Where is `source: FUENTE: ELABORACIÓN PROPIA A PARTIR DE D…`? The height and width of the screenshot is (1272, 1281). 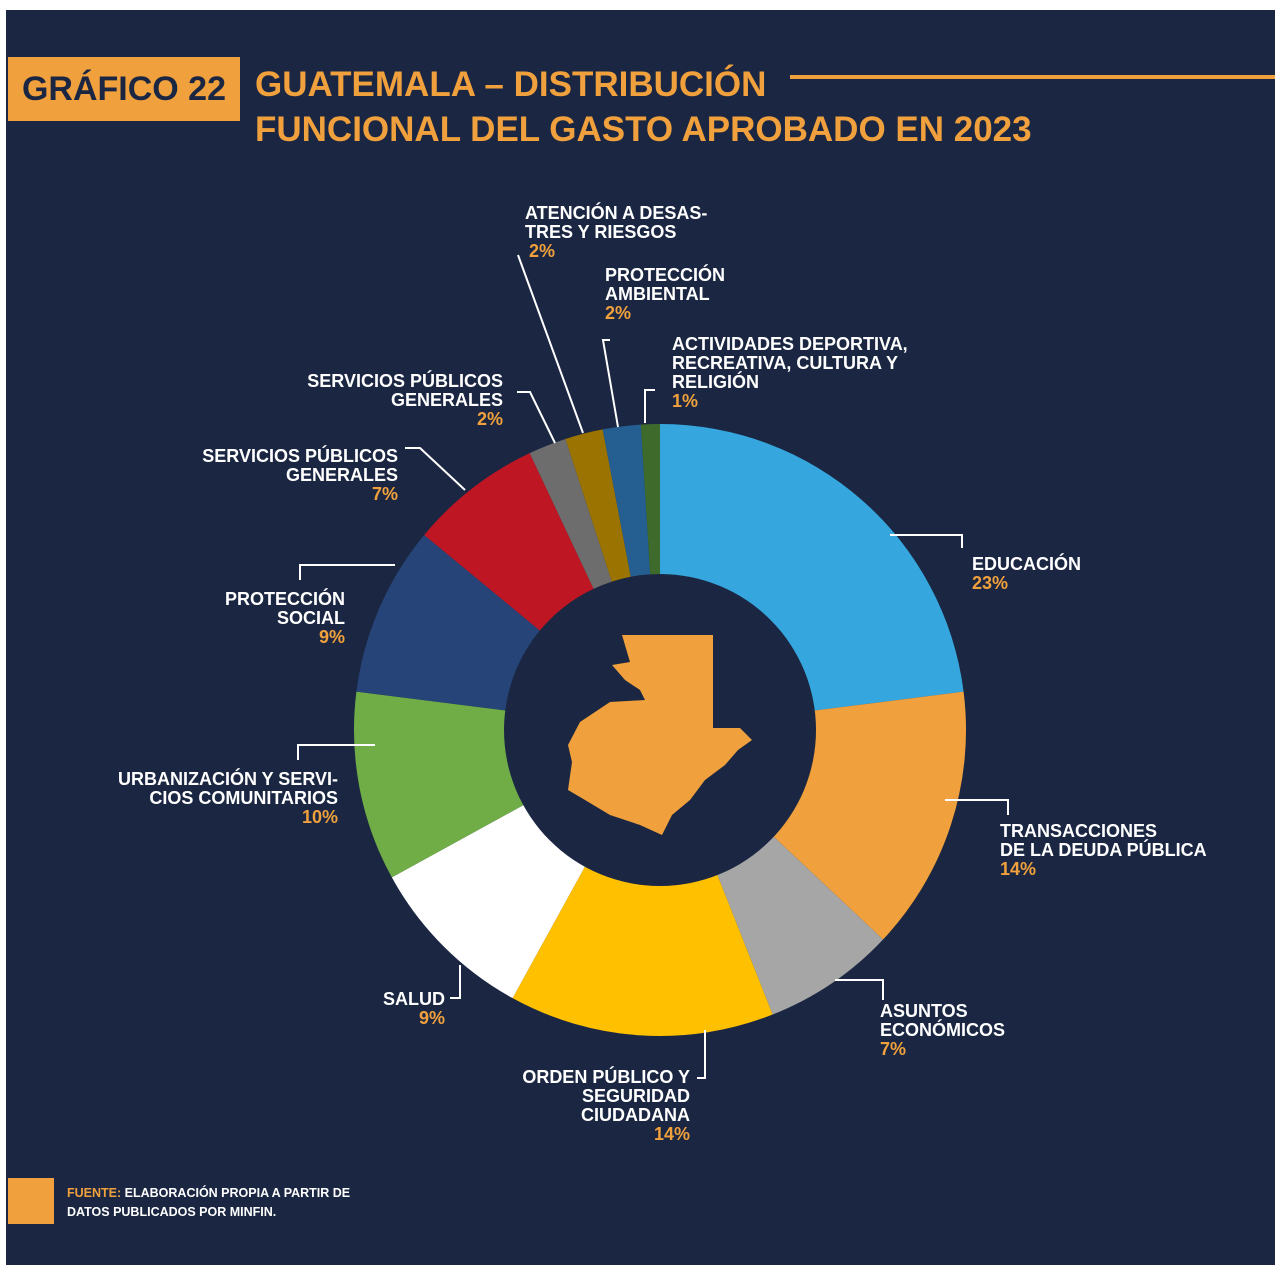
source: FUENTE: ELABORACIÓN PROPIA A PARTIR DE D… is located at coordinates (208, 1203).